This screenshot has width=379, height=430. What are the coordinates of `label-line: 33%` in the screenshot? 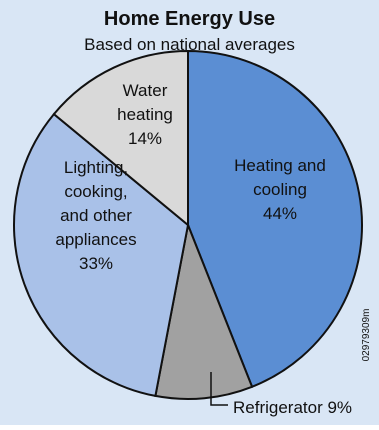 It's located at (96, 263).